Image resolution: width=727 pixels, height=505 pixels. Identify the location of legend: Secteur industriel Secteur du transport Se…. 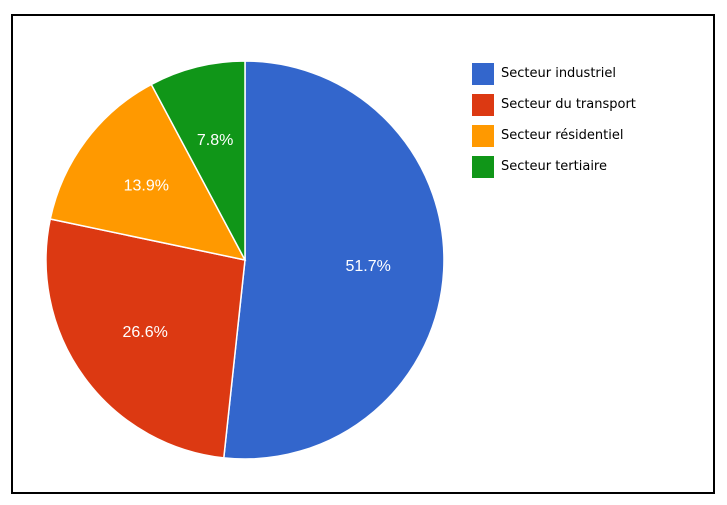
(554, 120).